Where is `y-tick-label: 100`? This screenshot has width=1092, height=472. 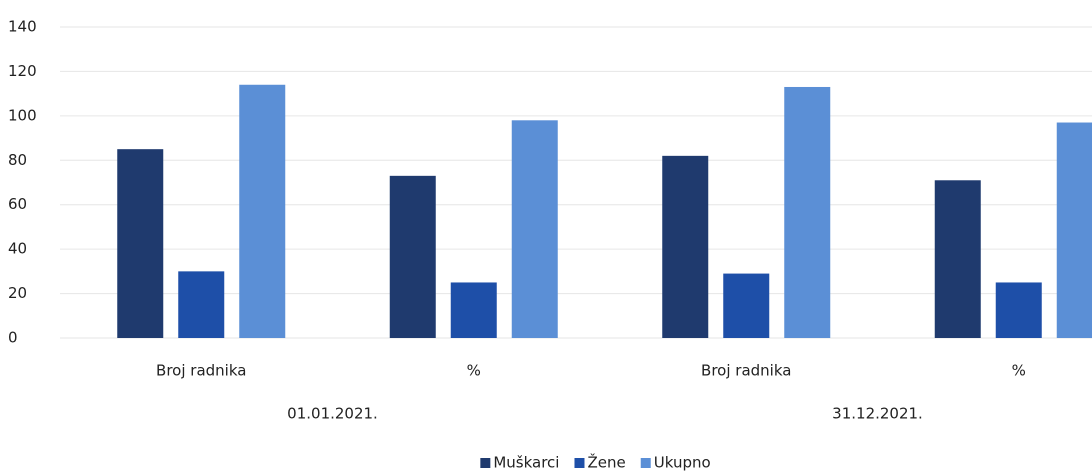 y-tick-label: 100 is located at coordinates (22, 115).